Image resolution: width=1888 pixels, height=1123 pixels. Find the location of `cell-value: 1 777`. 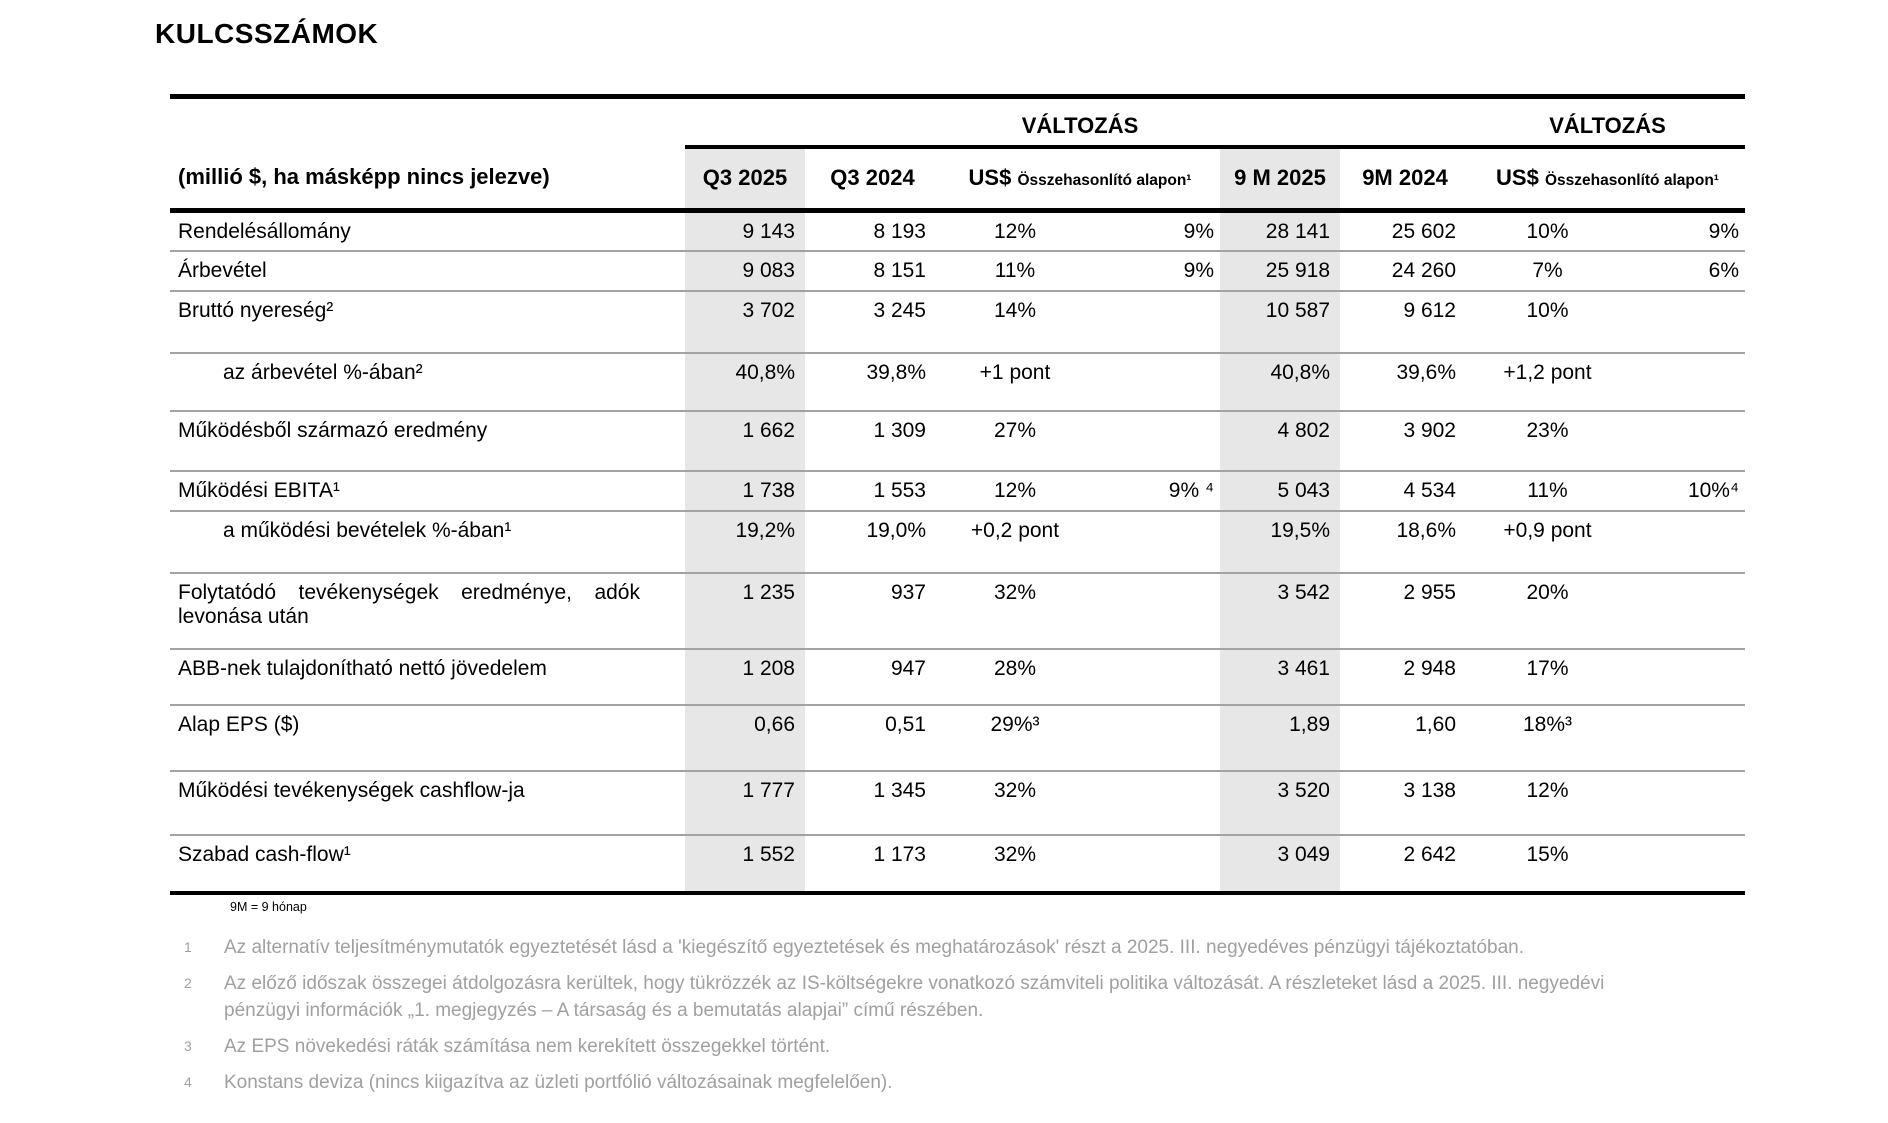

cell-value: 1 777 is located at coordinates (745, 802).